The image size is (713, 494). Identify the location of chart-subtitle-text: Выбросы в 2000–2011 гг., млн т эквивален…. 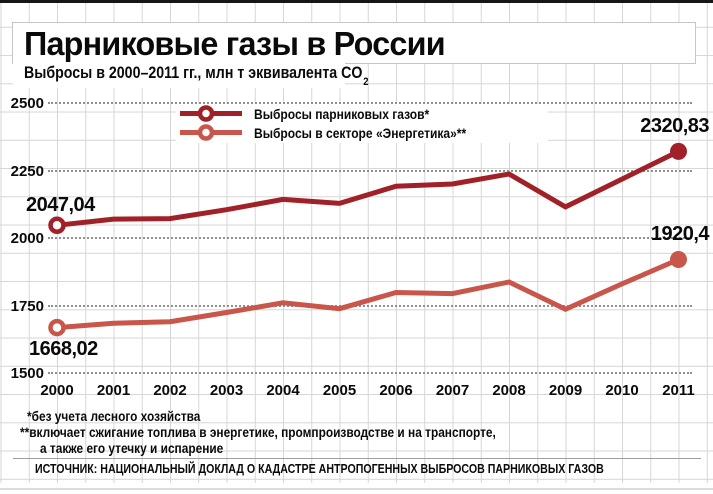
(193, 73).